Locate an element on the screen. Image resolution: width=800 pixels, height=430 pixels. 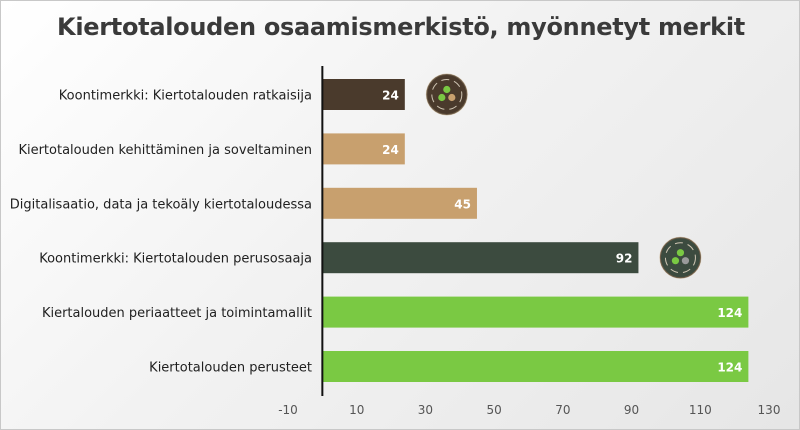
x-tick-label: 10 is located at coordinates (356, 410).